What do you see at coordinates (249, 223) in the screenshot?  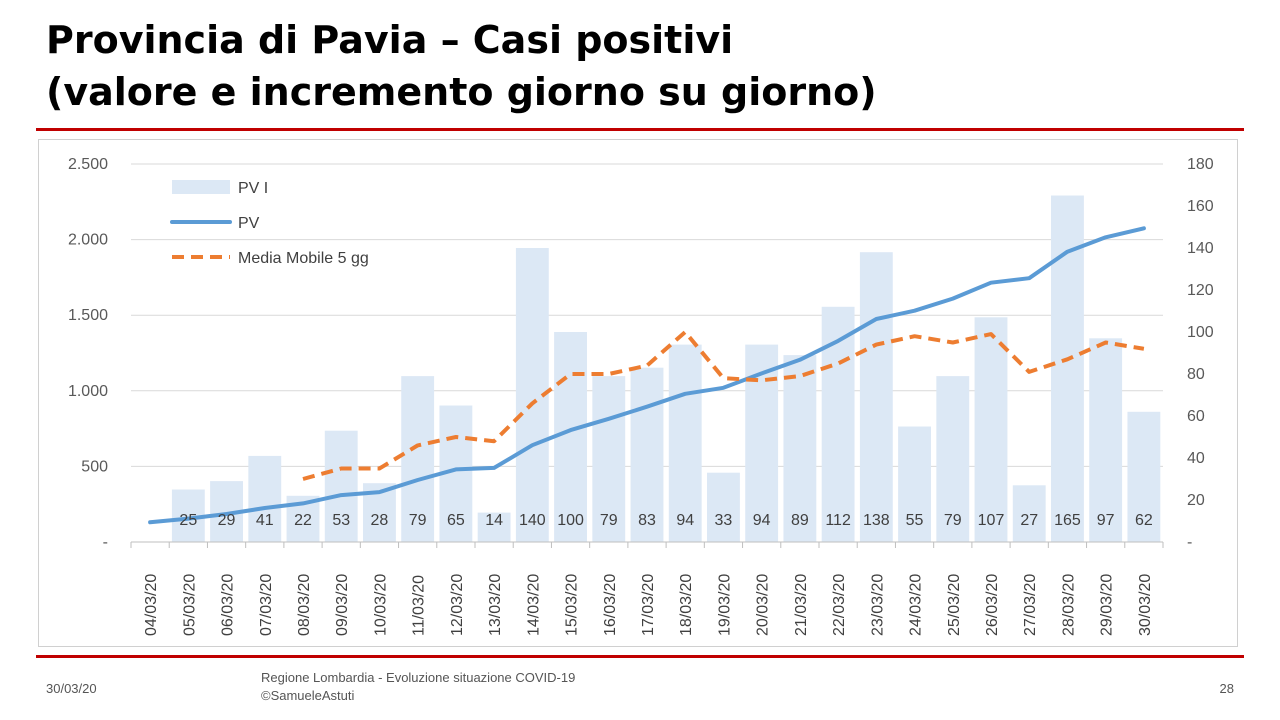 I see `legend-label: PV` at bounding box center [249, 223].